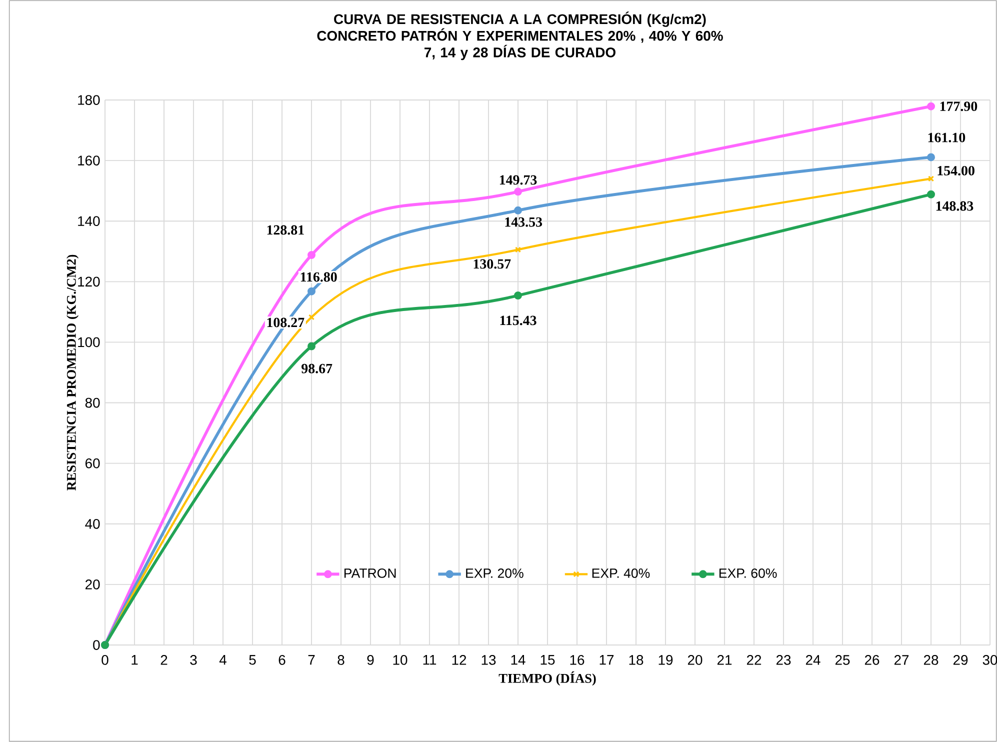  I want to click on x-tick-label: 14, so click(518, 660).